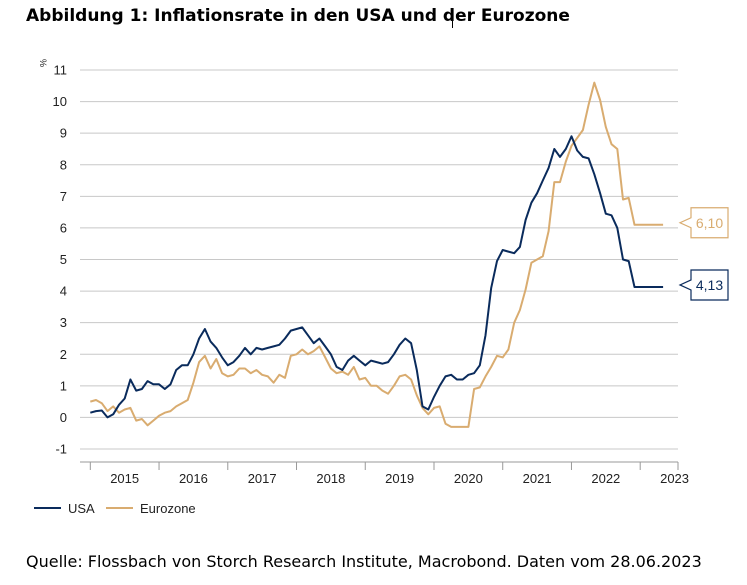 This screenshot has width=747, height=585. Describe the element at coordinates (468, 478) in the screenshot. I see `x-tick-label: 2020` at that location.